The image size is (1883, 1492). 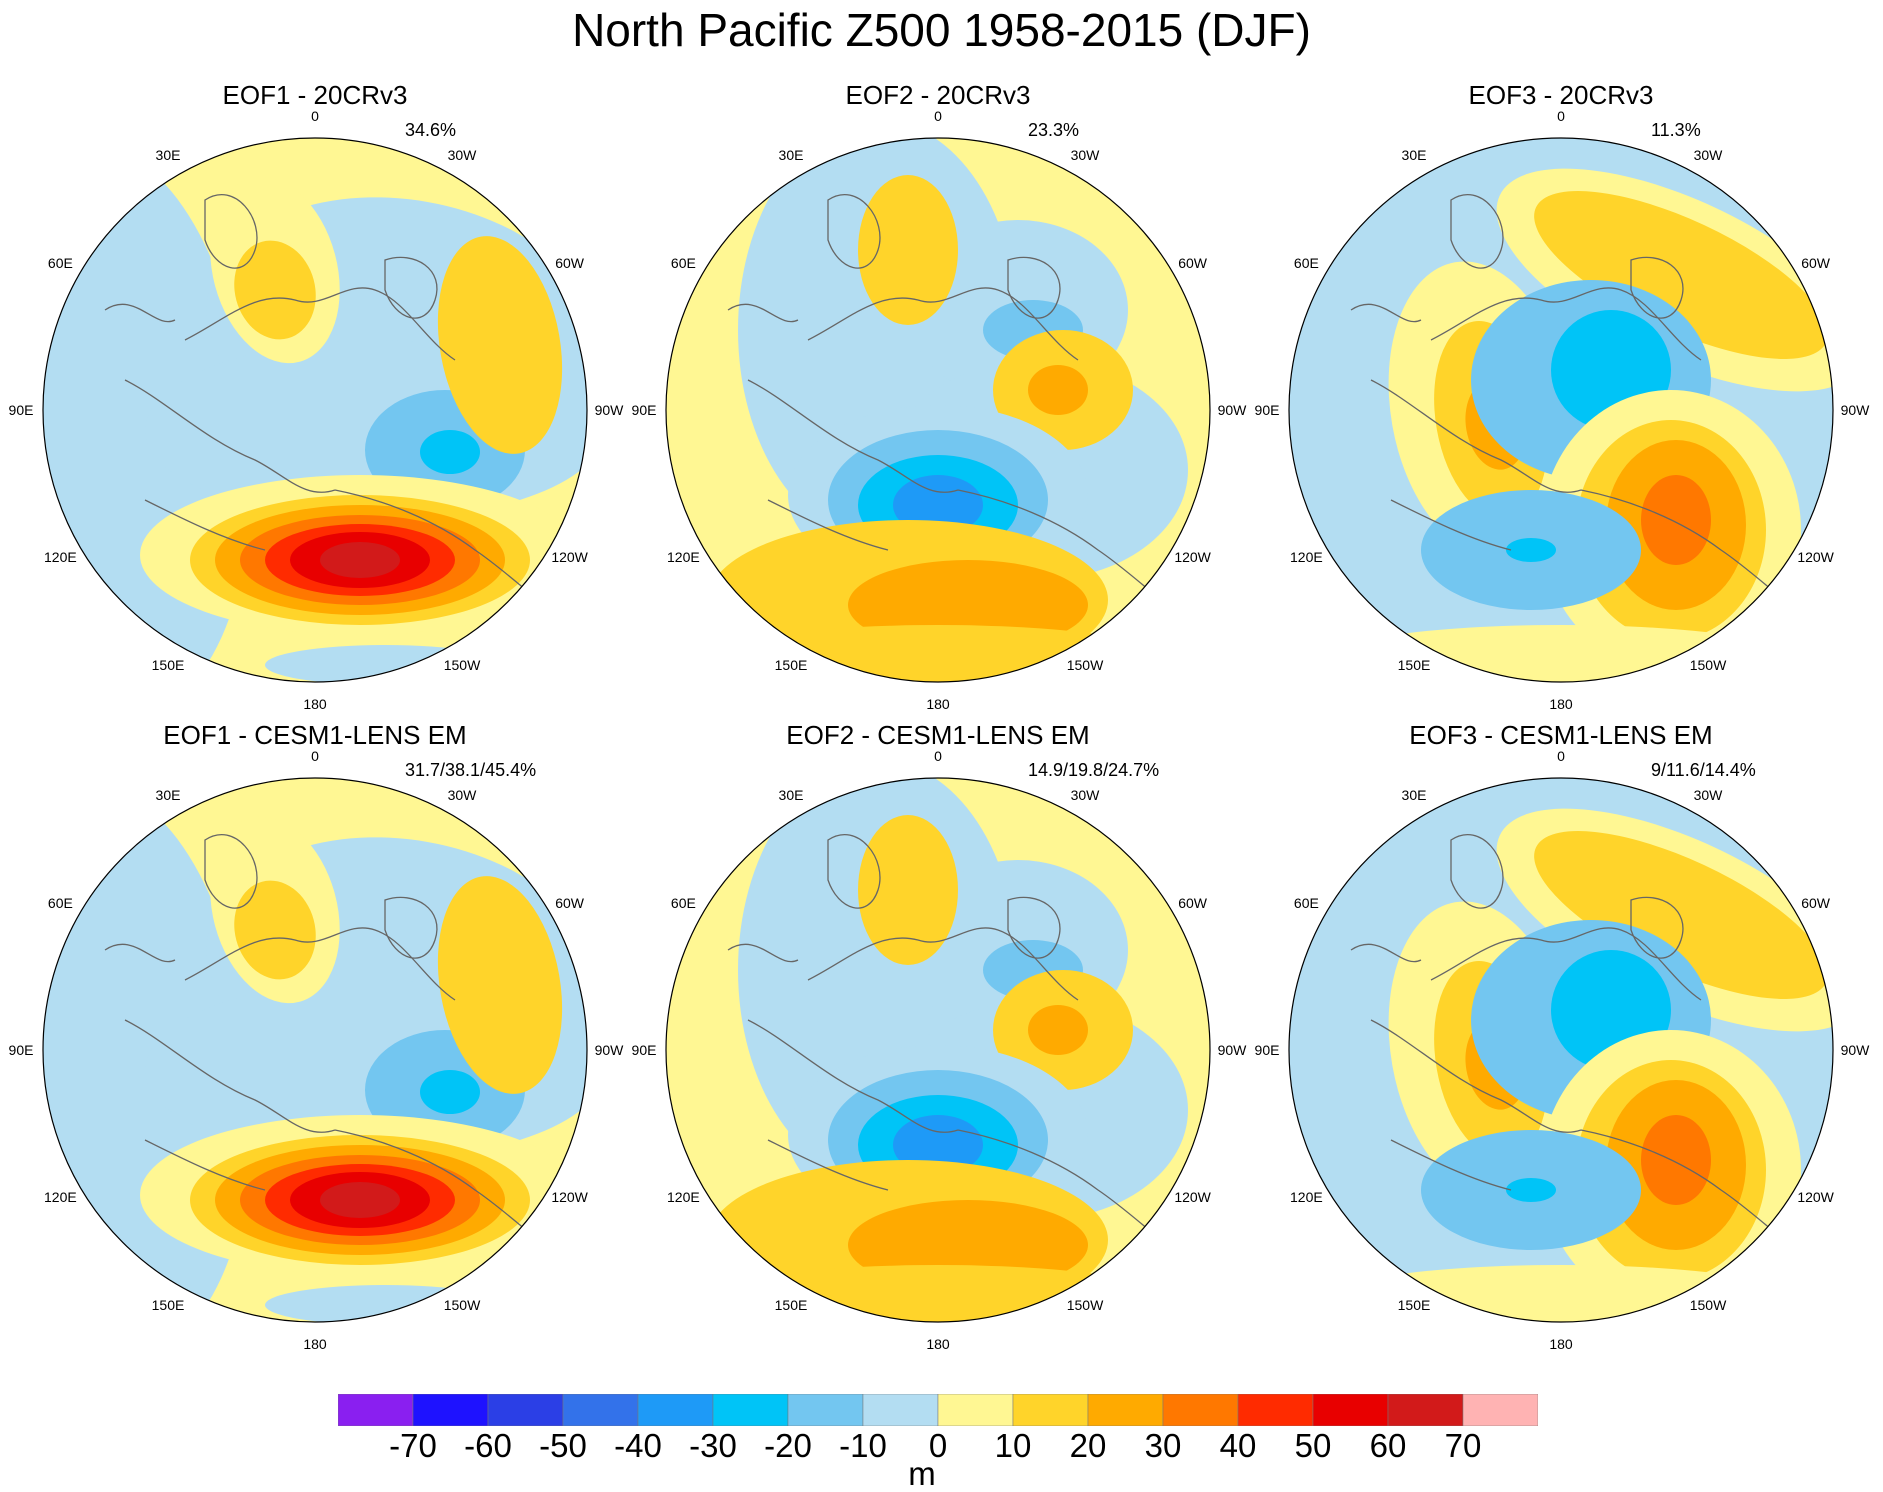 What do you see at coordinates (315, 735) in the screenshot?
I see `panel-title: EOF1 - CESM1-LENS EM` at bounding box center [315, 735].